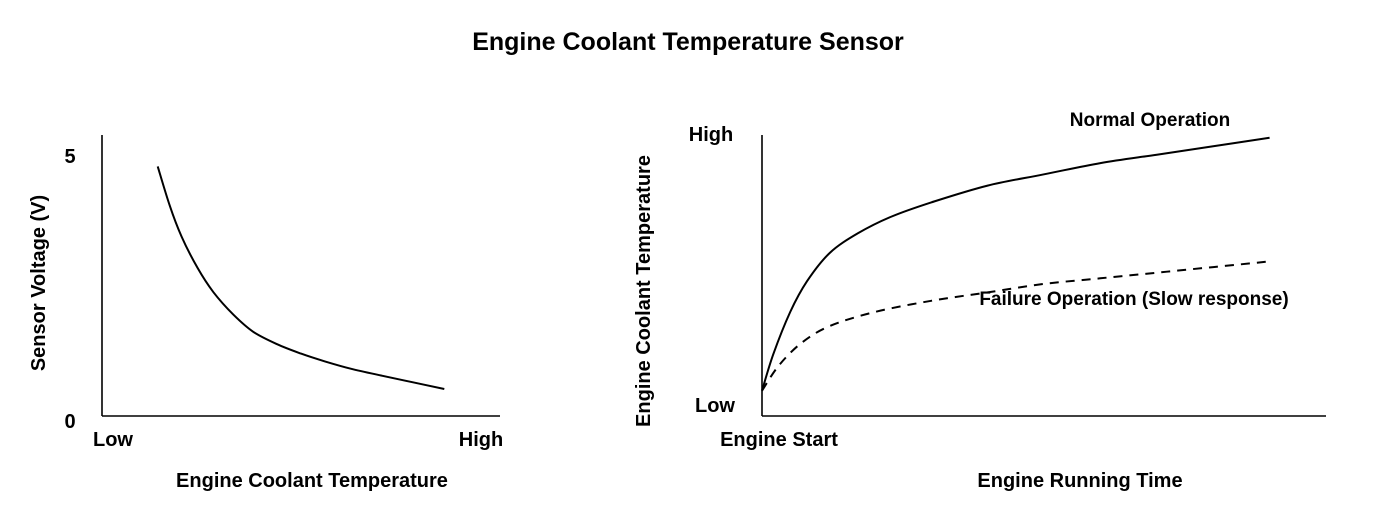  What do you see at coordinates (481, 440) in the screenshot?
I see `left-x-tick-high: High` at bounding box center [481, 440].